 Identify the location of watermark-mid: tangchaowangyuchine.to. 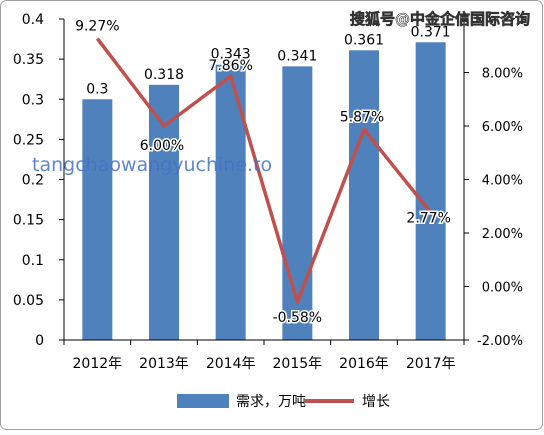
(152, 165).